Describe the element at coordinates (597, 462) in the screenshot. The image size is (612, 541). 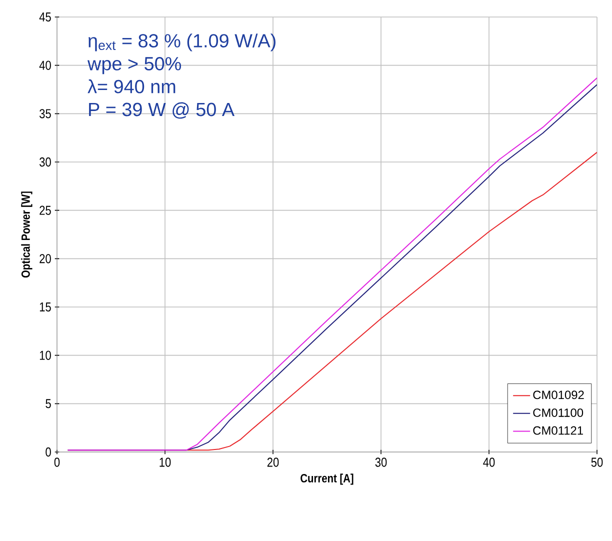
I see `x-tick-label: 50` at that location.